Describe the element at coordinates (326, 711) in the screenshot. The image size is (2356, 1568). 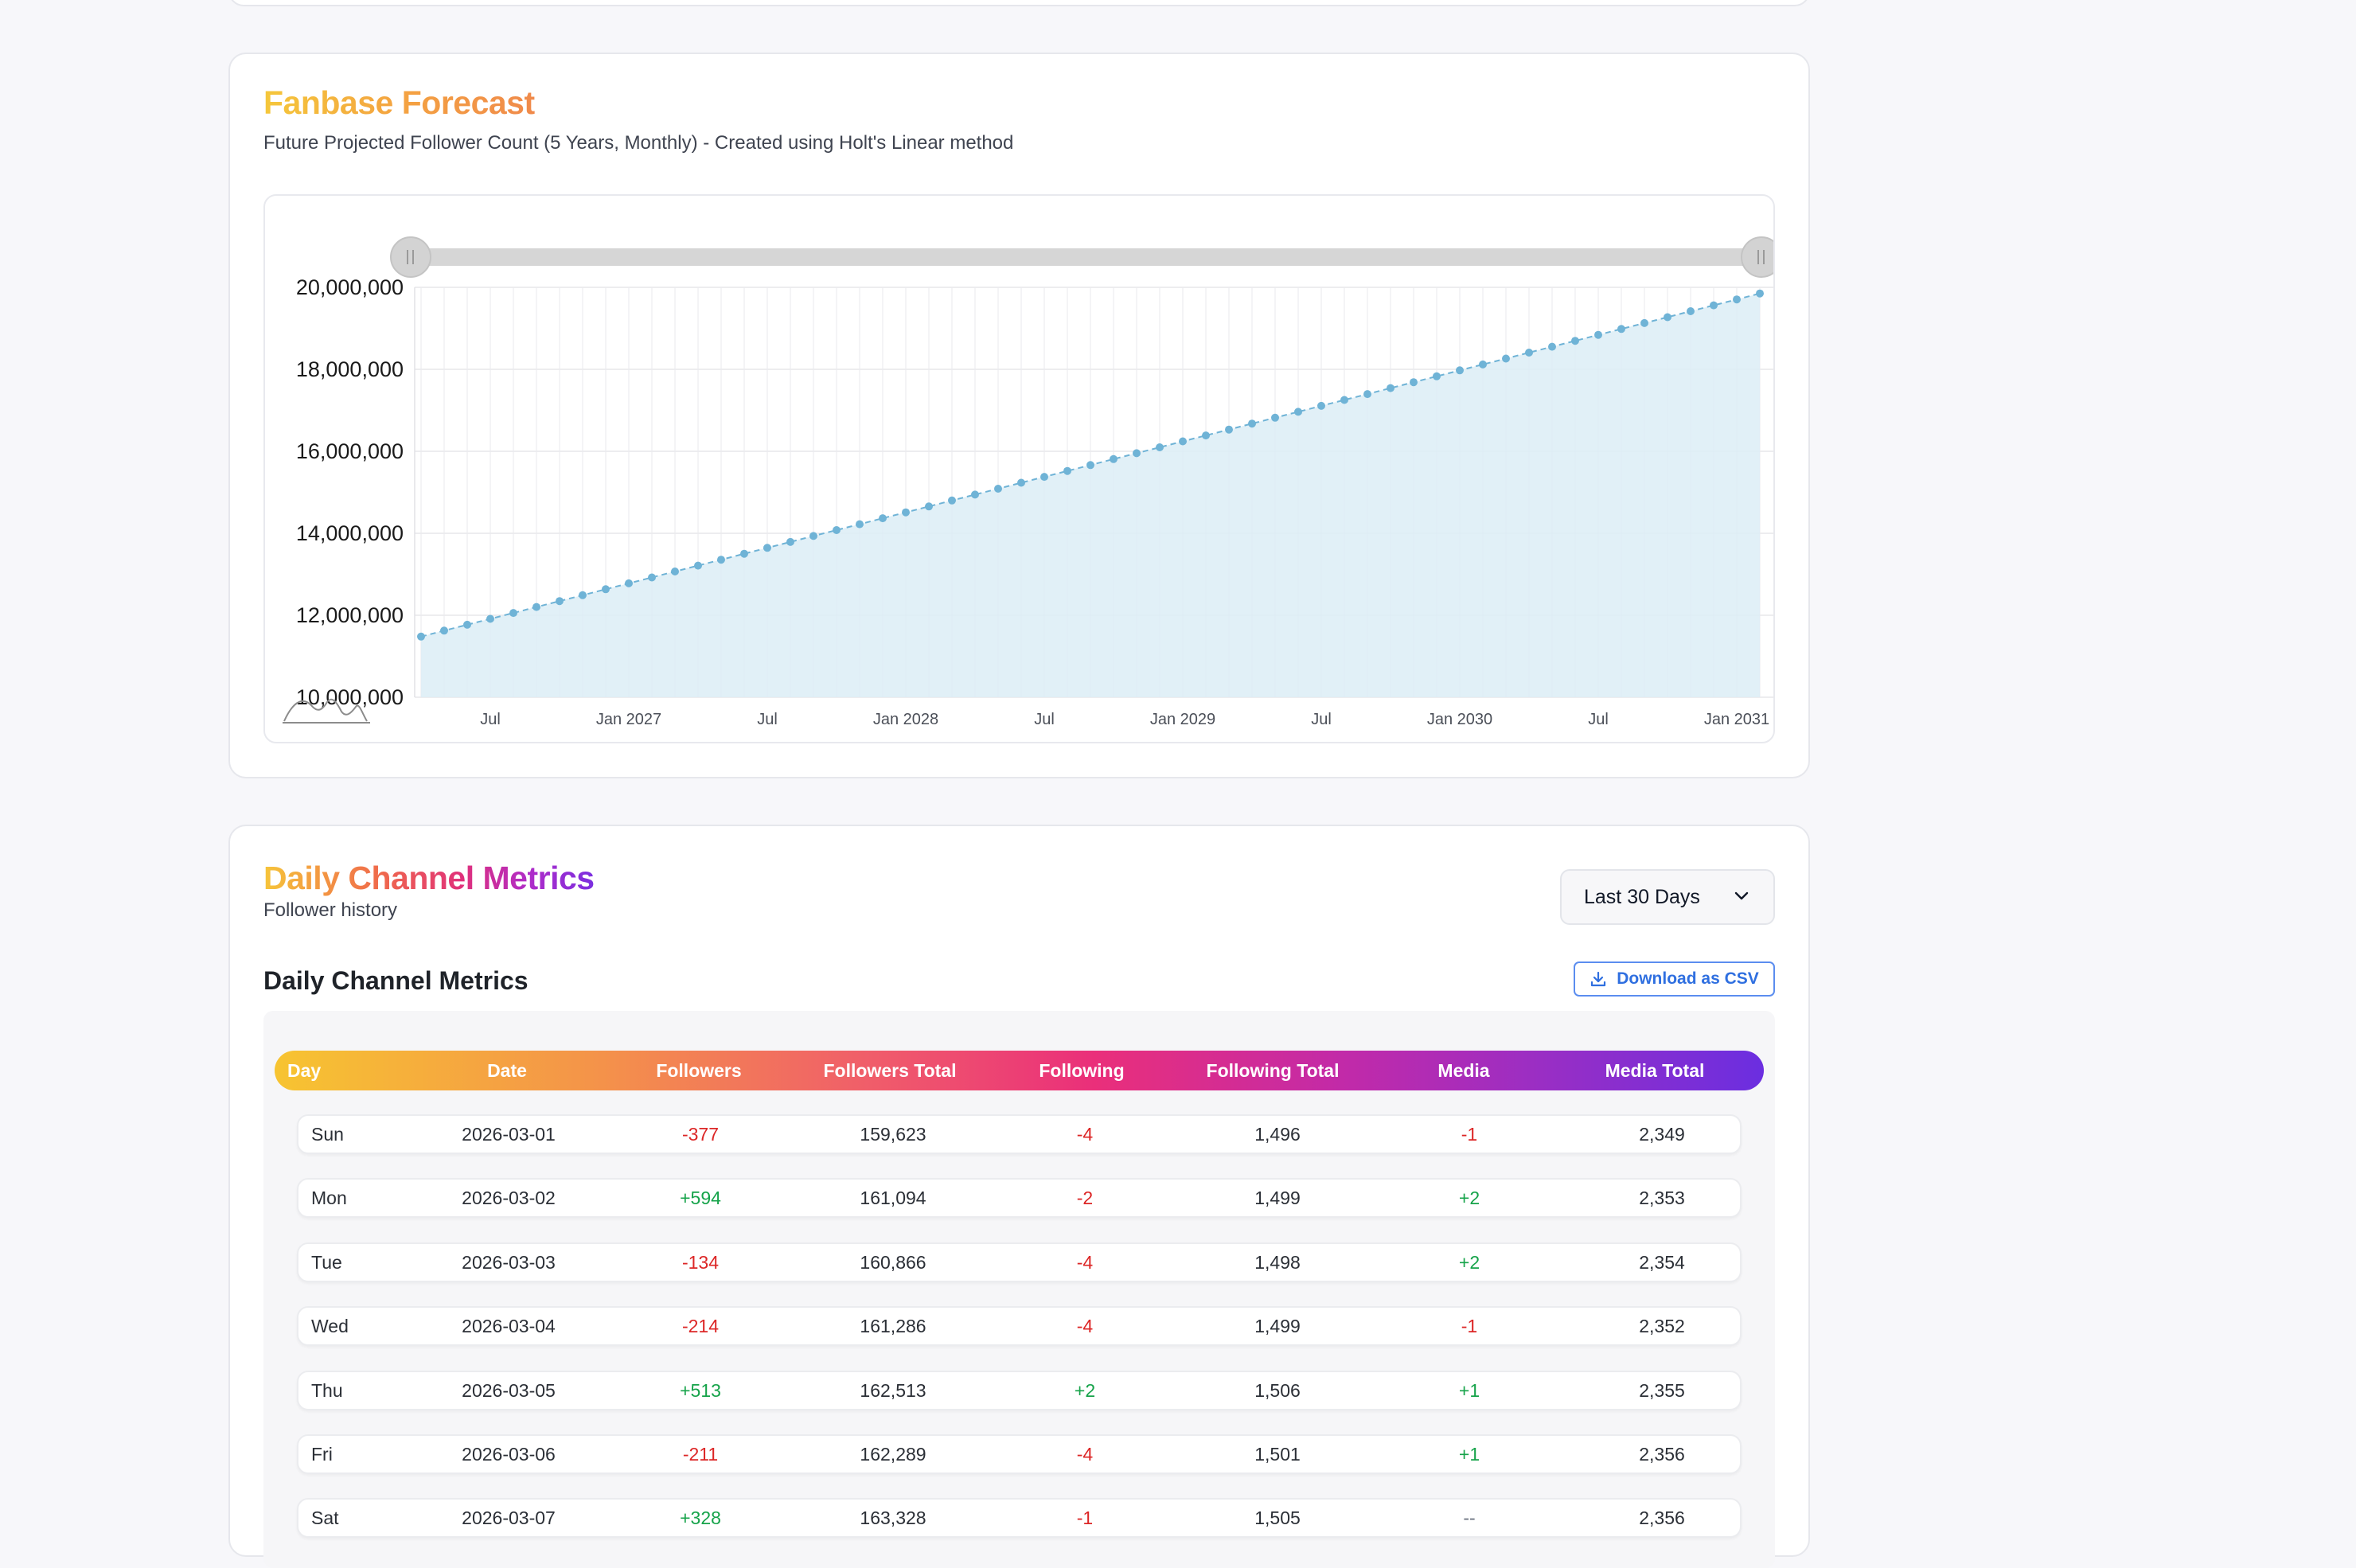
I see `navigator-sparkline-icon` at that location.